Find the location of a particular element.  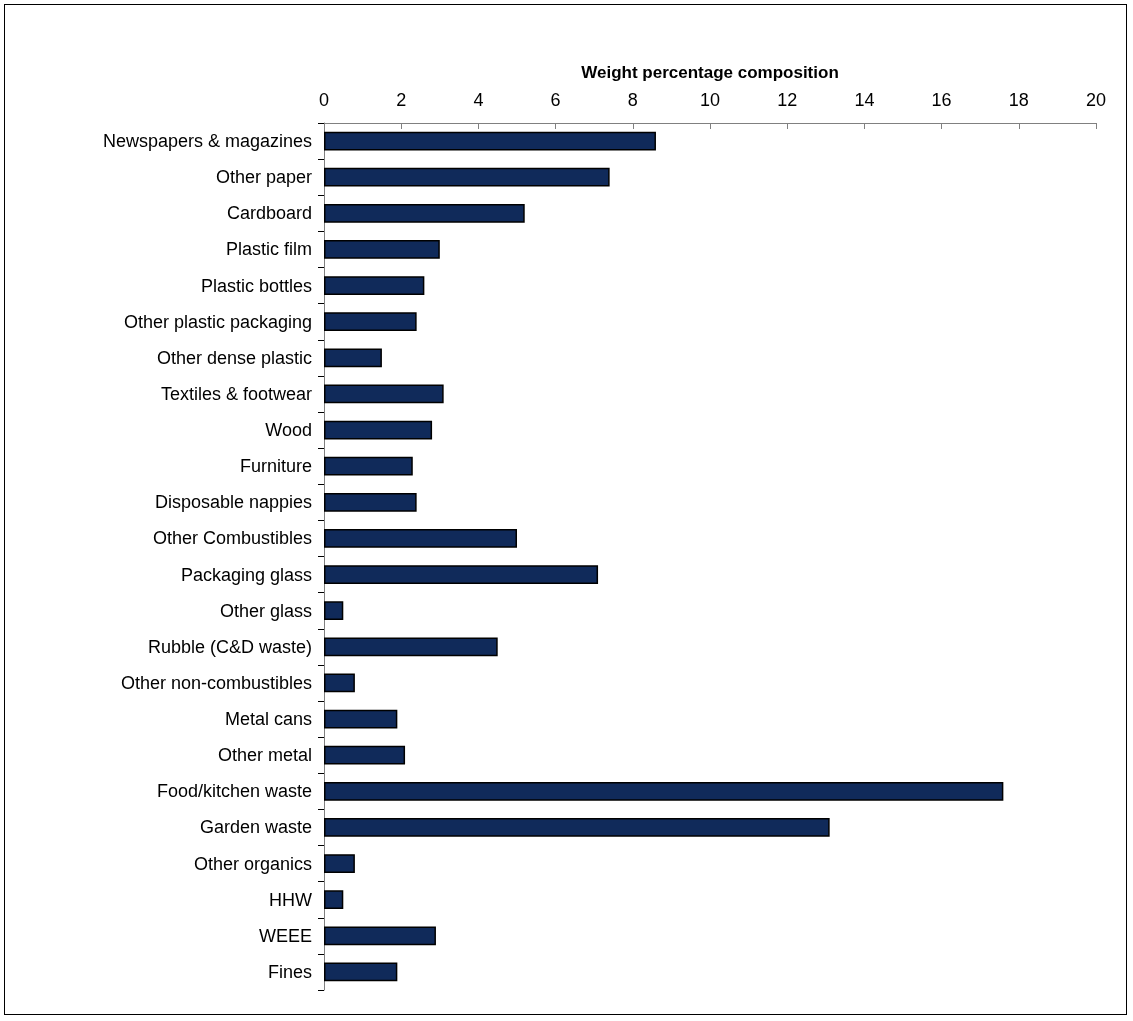

y-tick-label: Other paper is located at coordinates (263, 177).